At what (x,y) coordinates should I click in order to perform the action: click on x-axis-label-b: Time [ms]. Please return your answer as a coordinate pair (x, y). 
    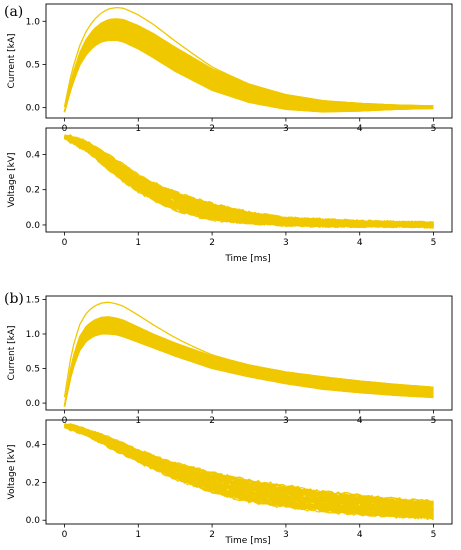
    Looking at the image, I should click on (247, 541).